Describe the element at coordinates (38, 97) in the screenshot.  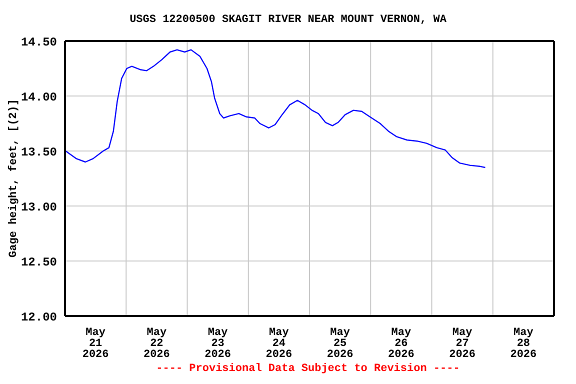
I see `y-tick-label: 14.00` at that location.